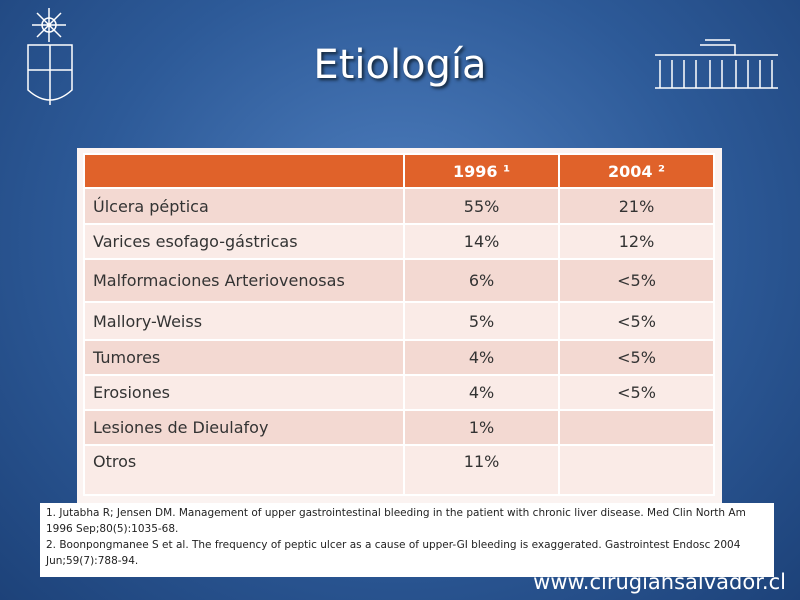 The width and height of the screenshot is (800, 600). Describe the element at coordinates (716, 64) in the screenshot. I see `hospital-logo` at that location.